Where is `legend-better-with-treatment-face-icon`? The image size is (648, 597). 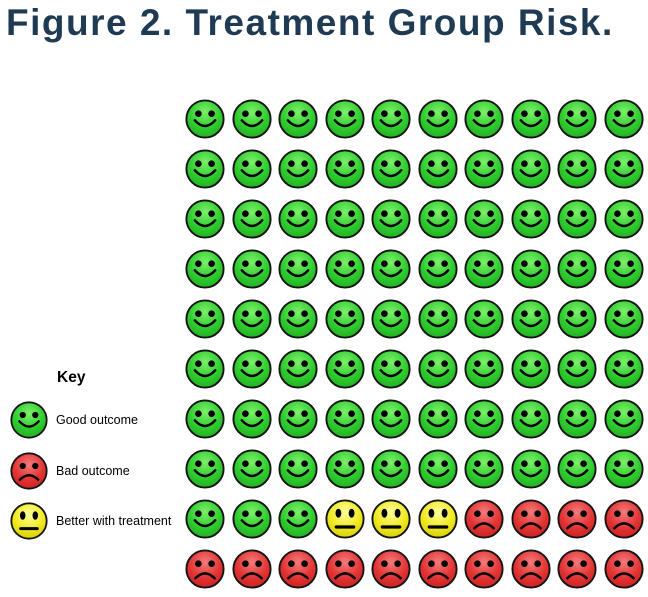
legend-better-with-treatment-face-icon is located at coordinates (29, 521).